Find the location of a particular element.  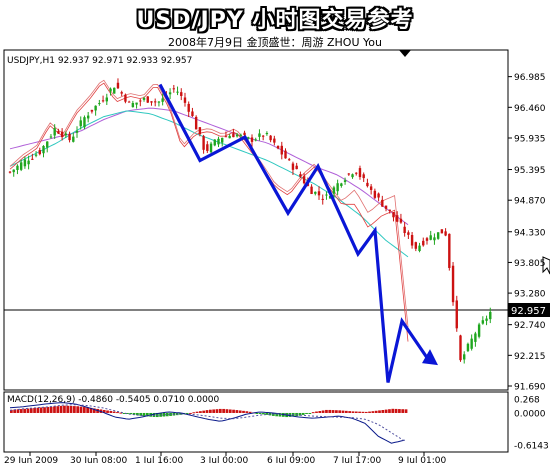

current-price-box is located at coordinates (529, 310).